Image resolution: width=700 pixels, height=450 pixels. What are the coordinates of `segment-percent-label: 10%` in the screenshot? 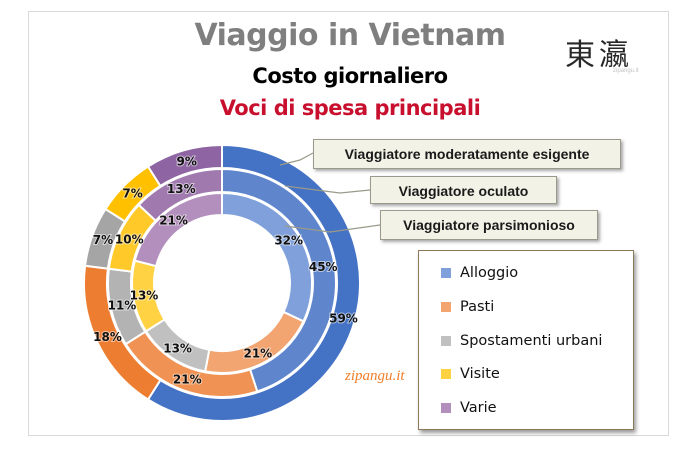 It's located at (129, 239).